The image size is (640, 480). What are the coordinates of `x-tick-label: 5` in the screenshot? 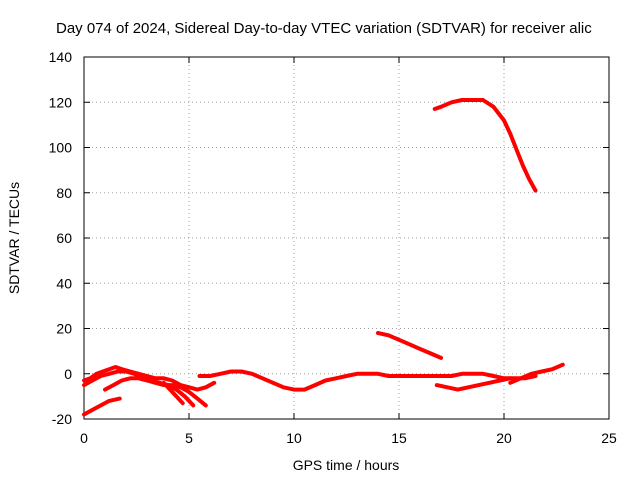 It's located at (189, 438).